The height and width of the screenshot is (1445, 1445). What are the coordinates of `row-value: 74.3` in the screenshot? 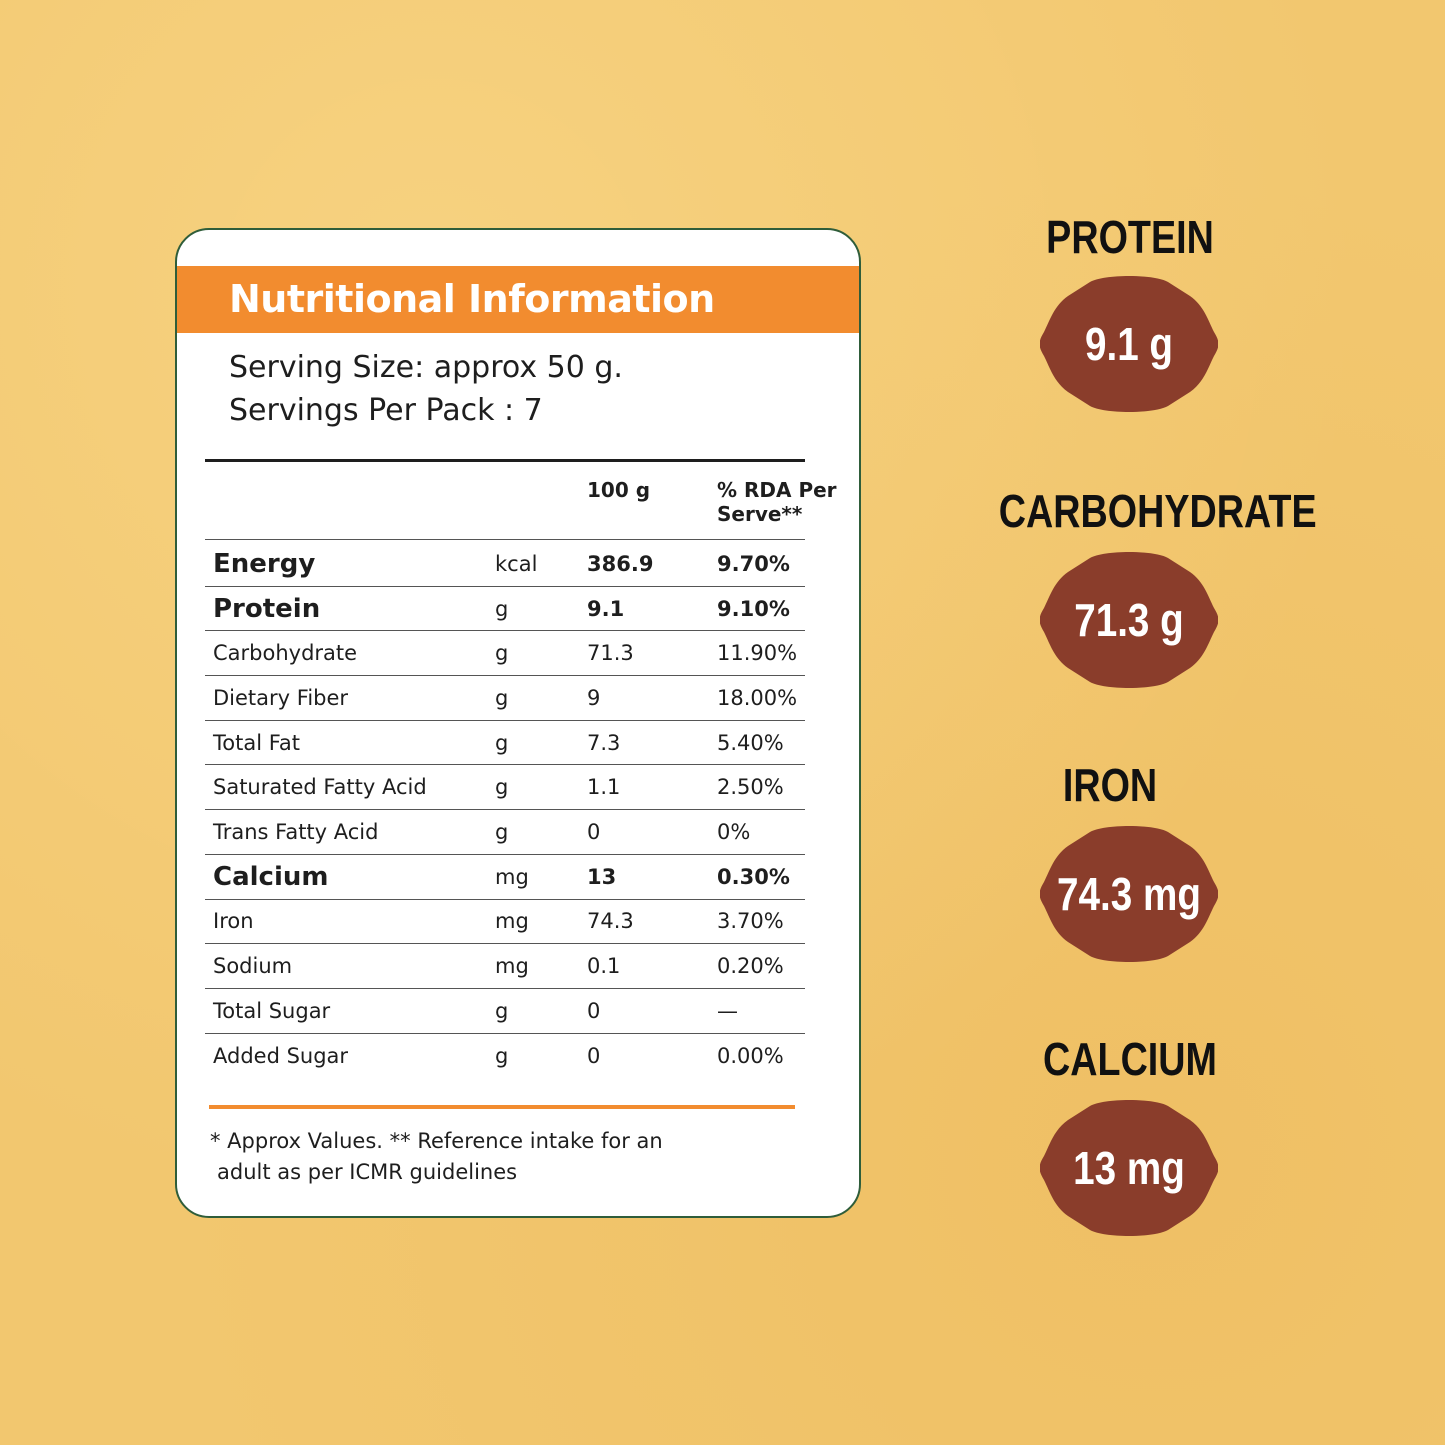 It's located at (610, 921).